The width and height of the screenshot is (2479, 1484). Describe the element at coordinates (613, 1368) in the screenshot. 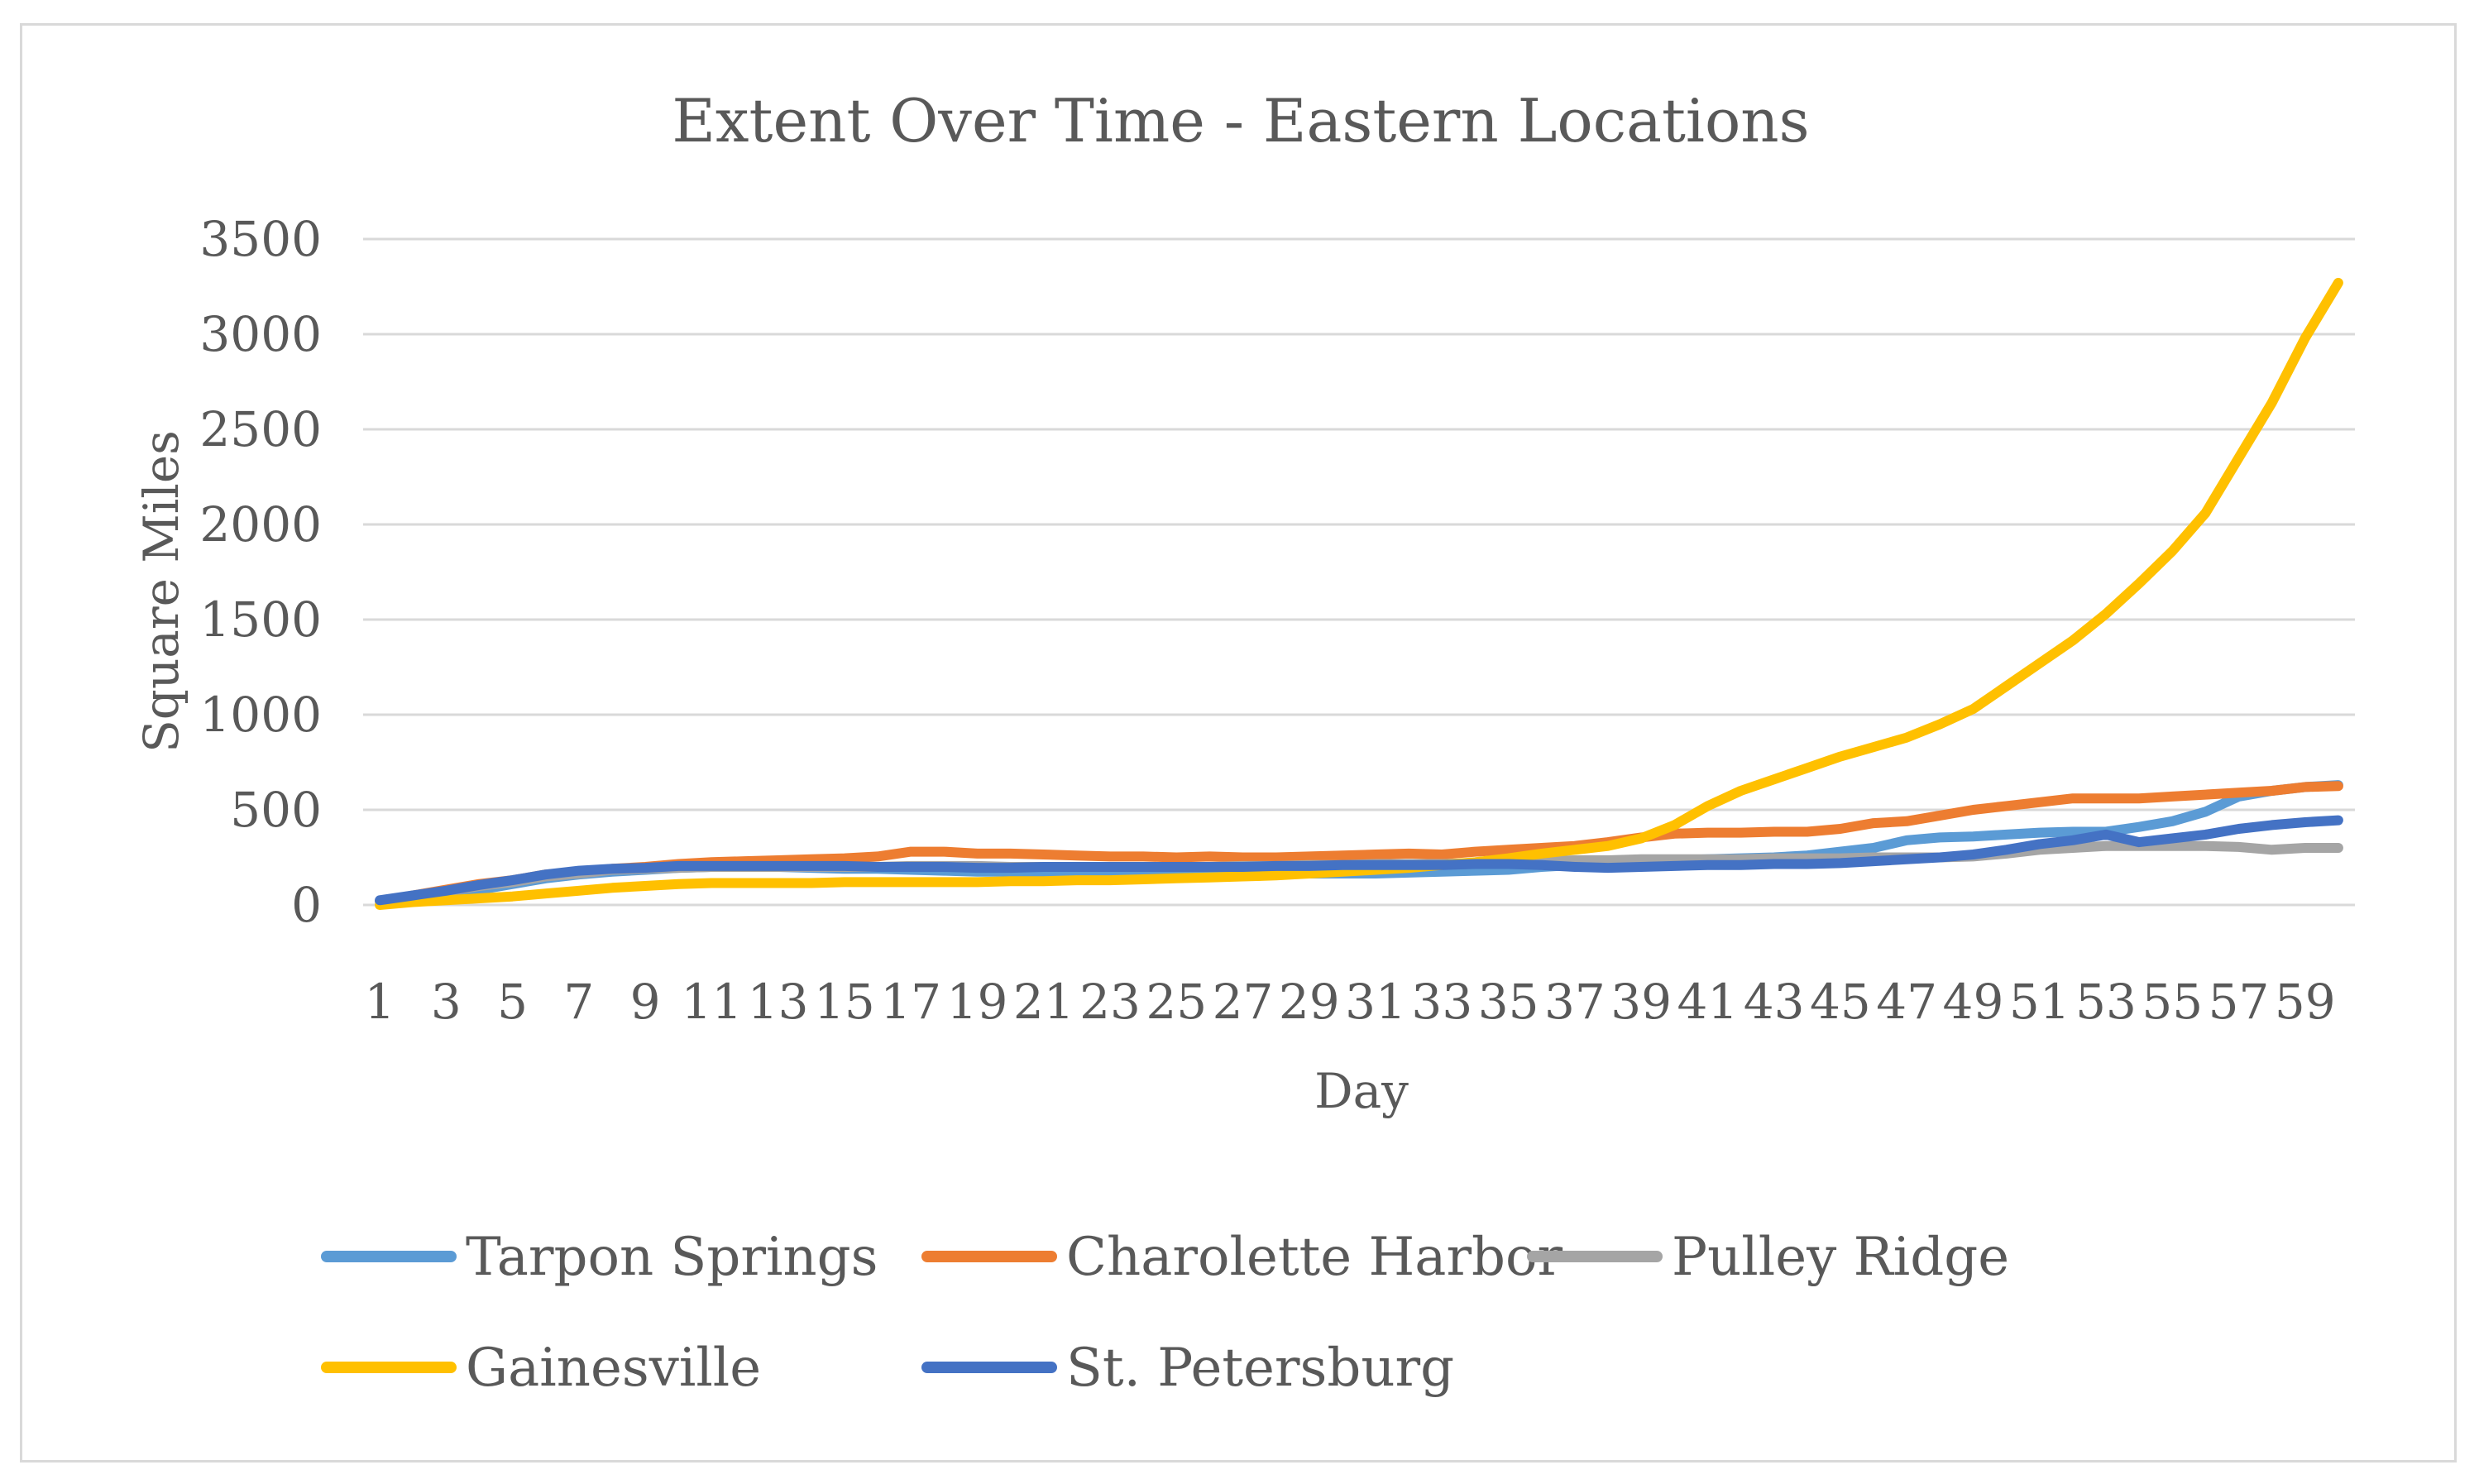

I see `legend-label-gainesville: Gainesville` at that location.